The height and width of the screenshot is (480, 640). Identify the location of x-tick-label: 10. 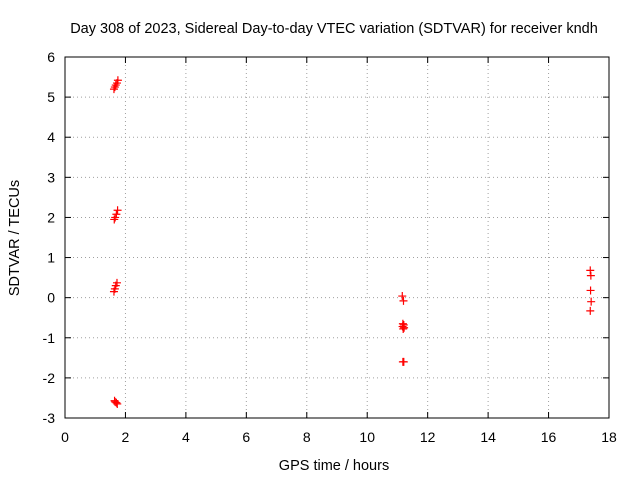
(367, 437).